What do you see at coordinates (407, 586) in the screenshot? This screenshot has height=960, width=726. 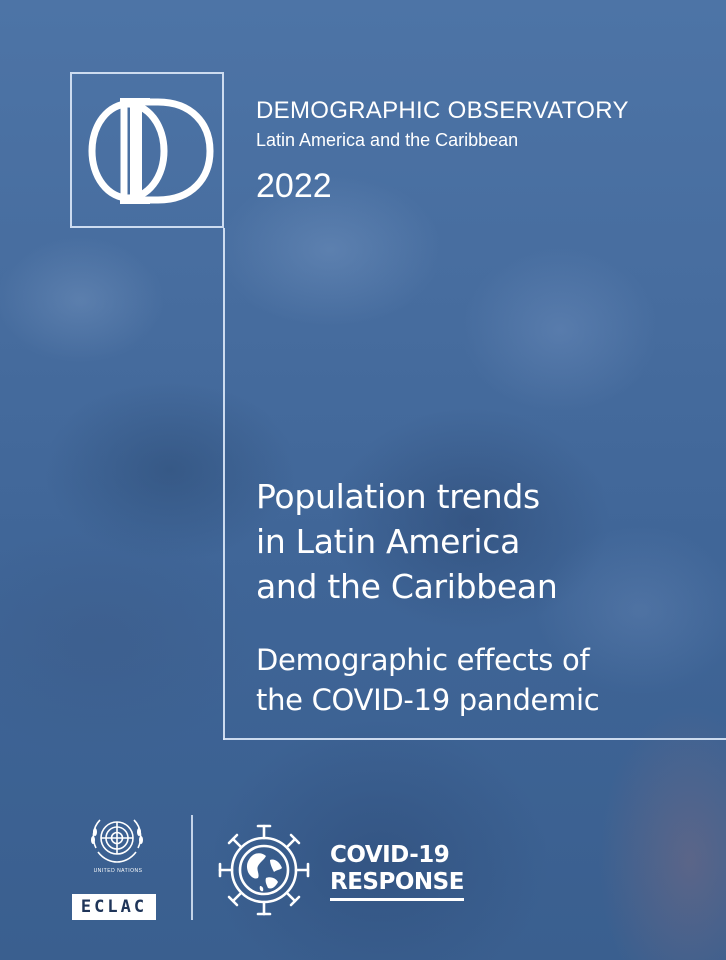 I see `title-line: and the Caribbean` at bounding box center [407, 586].